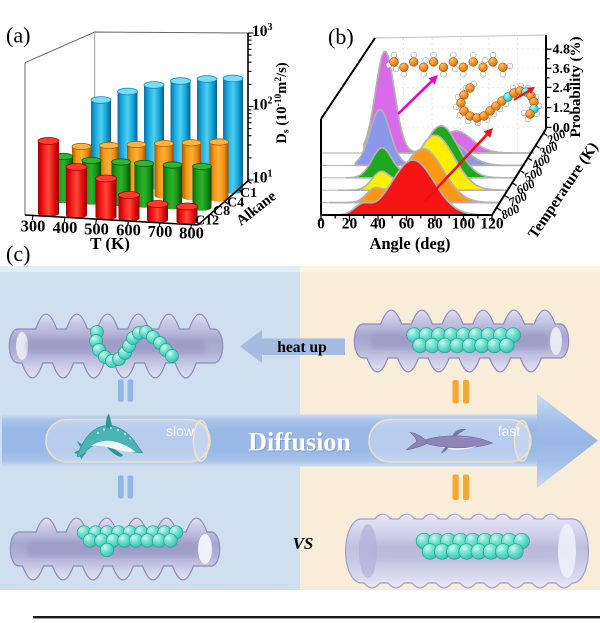  I want to click on svg-text: C12, so click(207, 221).